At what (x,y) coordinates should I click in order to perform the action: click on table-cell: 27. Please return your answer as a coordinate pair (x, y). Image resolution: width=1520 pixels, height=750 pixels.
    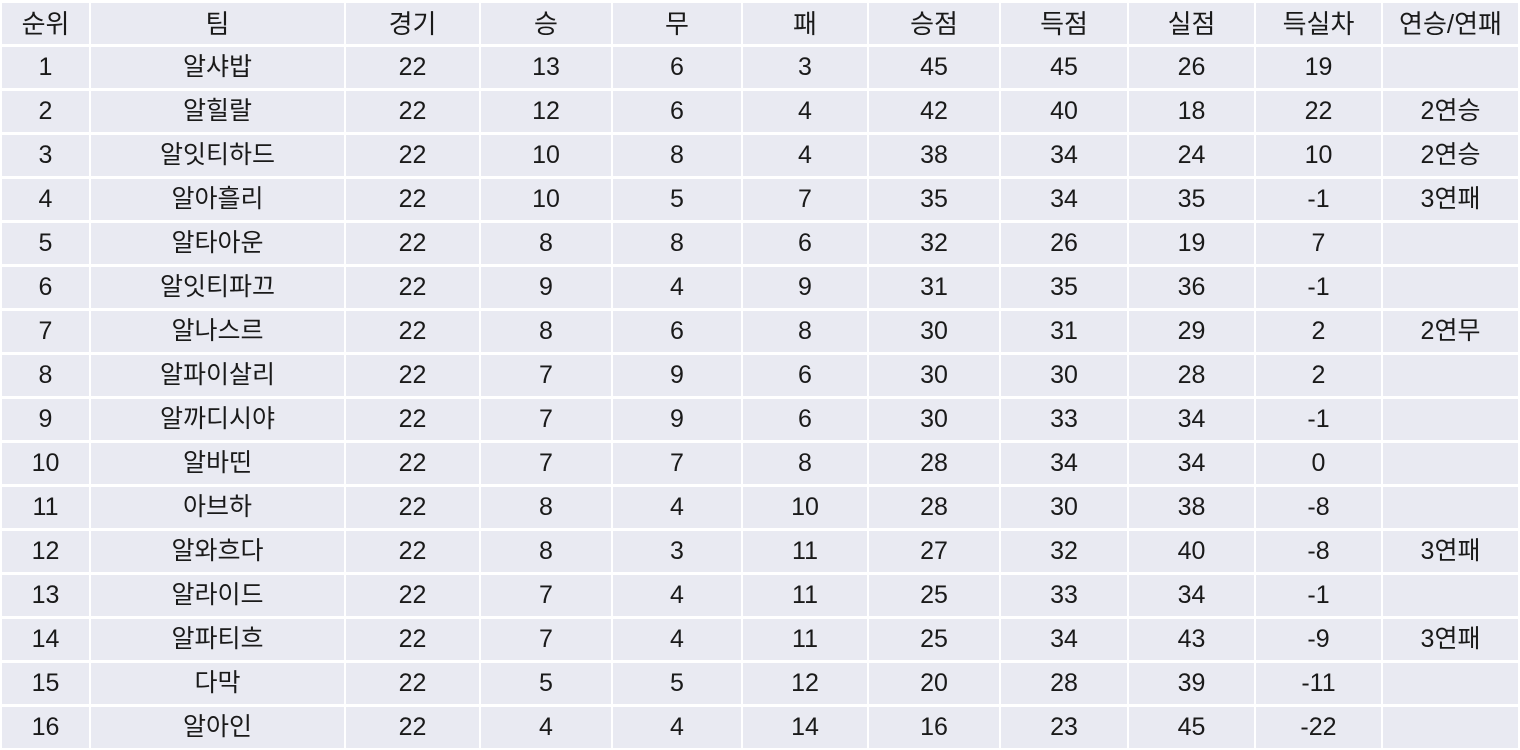
    Looking at the image, I should click on (934, 551).